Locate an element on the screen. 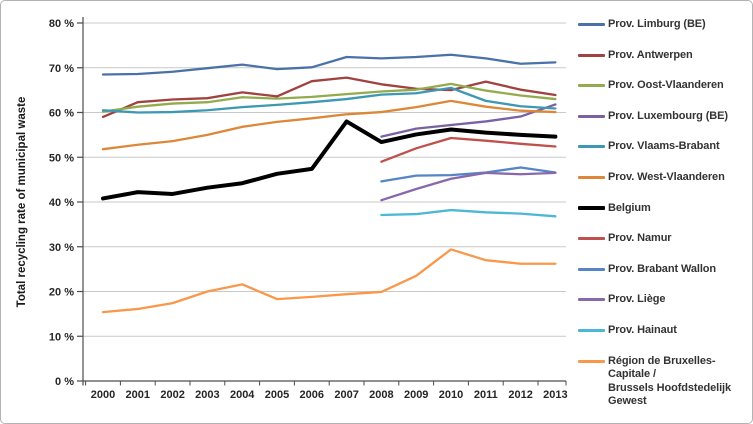 This screenshot has width=753, height=424. legend-swatch-prov-vlaams-brabant is located at coordinates (591, 147).